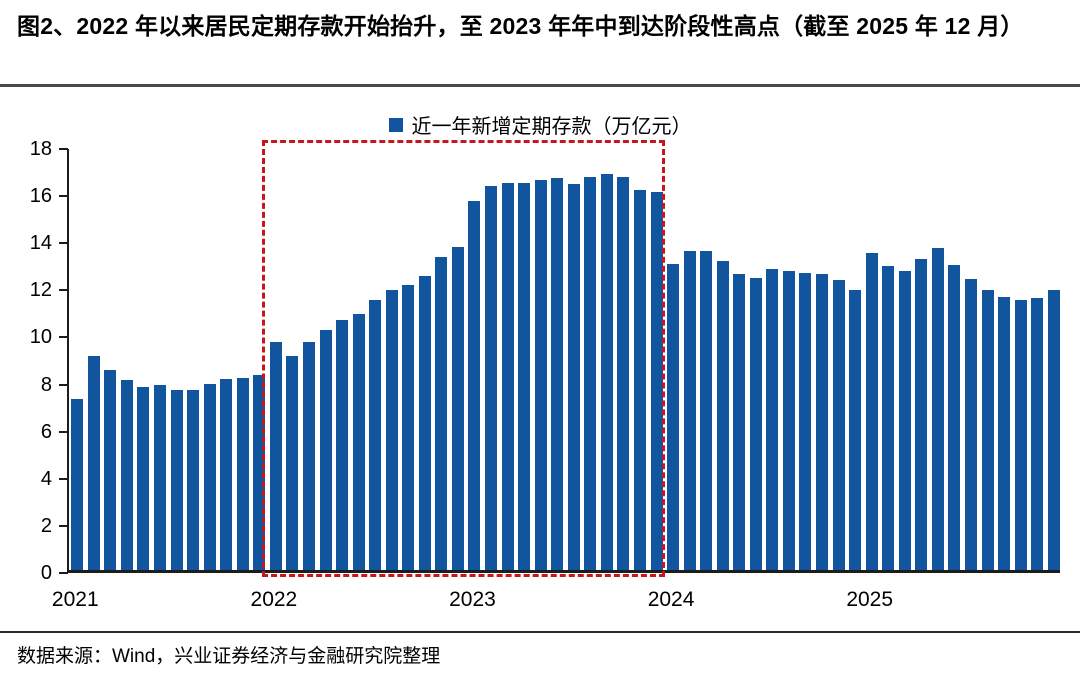  What do you see at coordinates (472, 599) in the screenshot?
I see `x-tick-label-2023: 2023` at bounding box center [472, 599].